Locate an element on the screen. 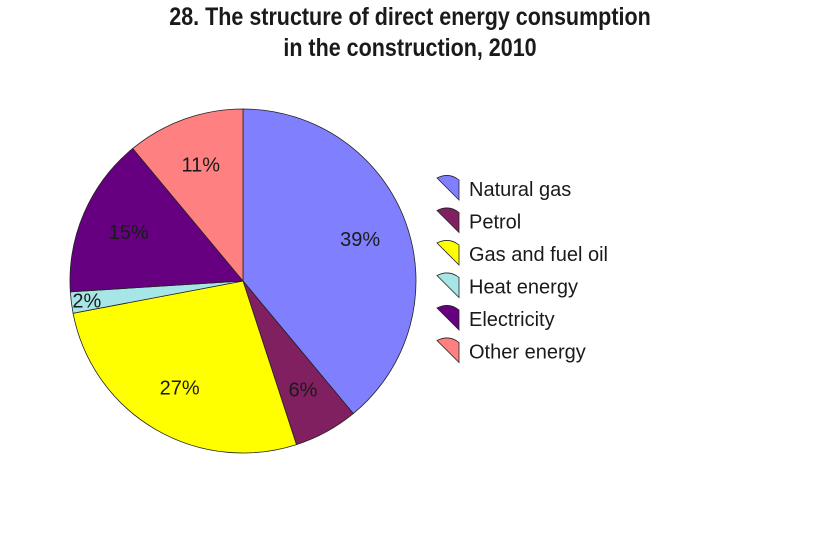 Image resolution: width=820 pixels, height=540 pixels. legend-swatch-natural-gas is located at coordinates (448, 188).